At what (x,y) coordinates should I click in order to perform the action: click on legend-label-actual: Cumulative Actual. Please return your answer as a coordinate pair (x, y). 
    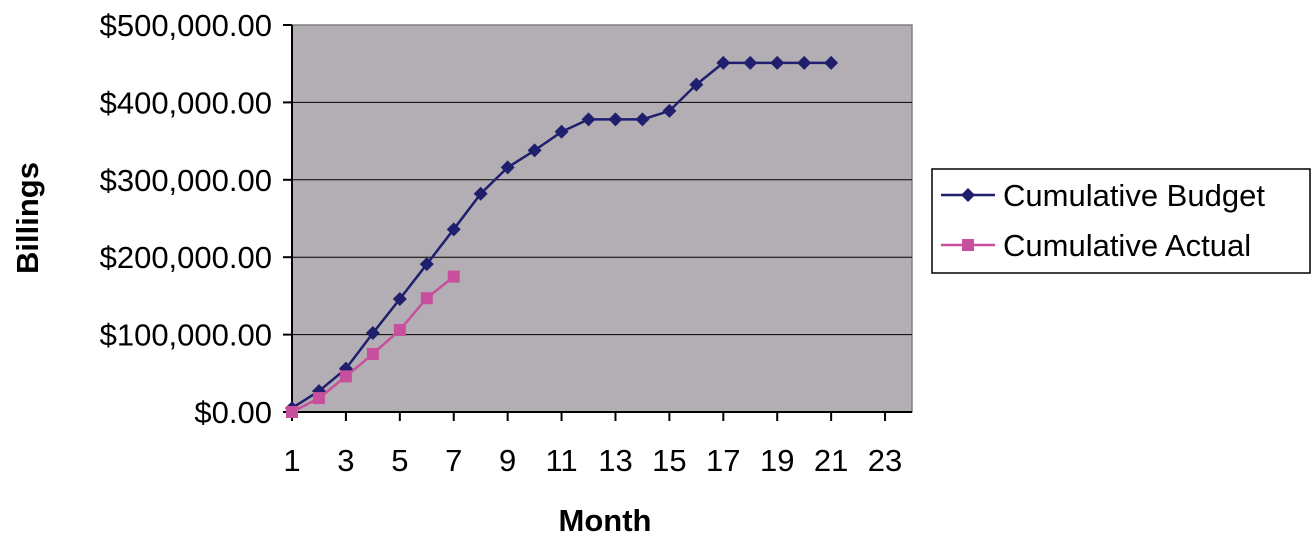
    Looking at the image, I should click on (1127, 245).